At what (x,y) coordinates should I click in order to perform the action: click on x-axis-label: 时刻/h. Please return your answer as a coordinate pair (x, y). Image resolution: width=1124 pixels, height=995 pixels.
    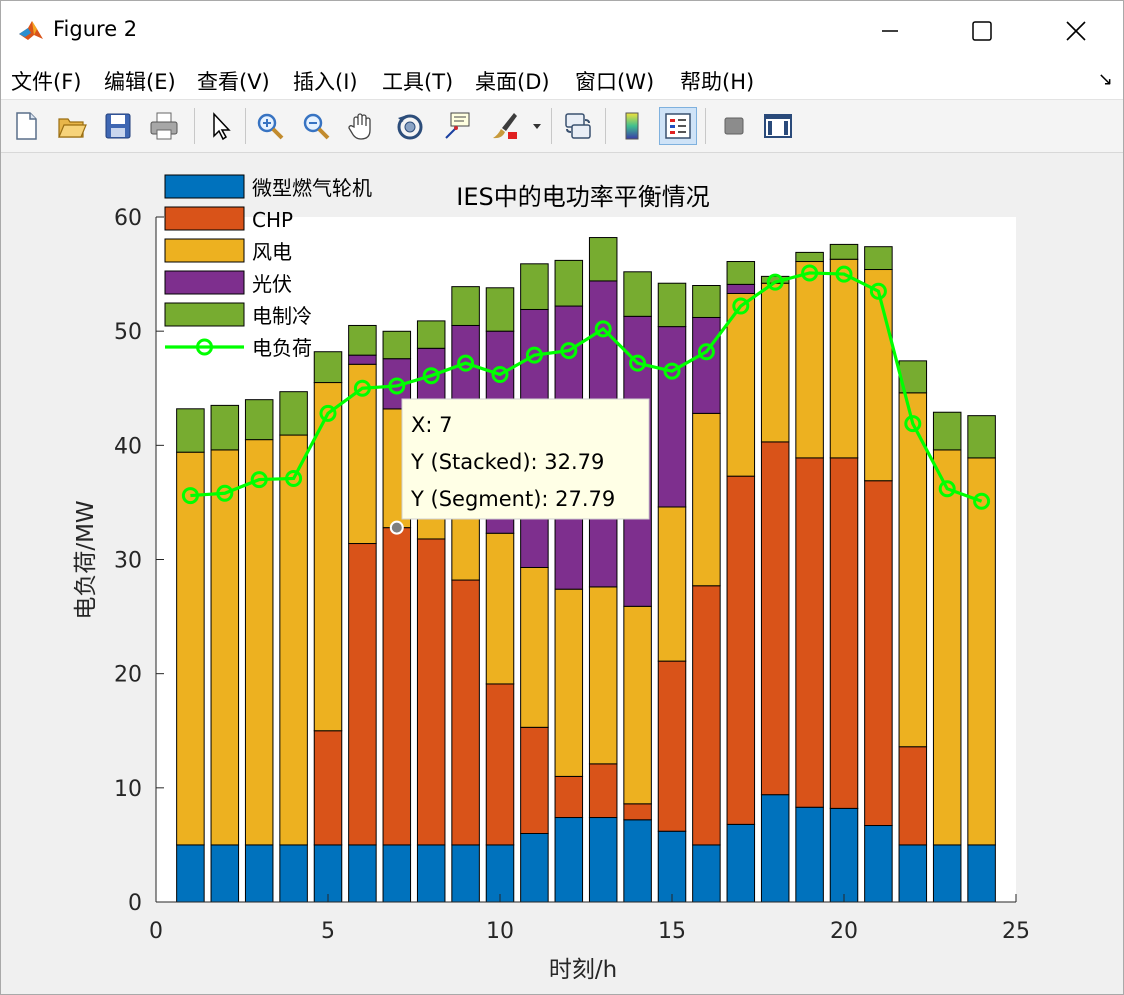
    Looking at the image, I should click on (583, 970).